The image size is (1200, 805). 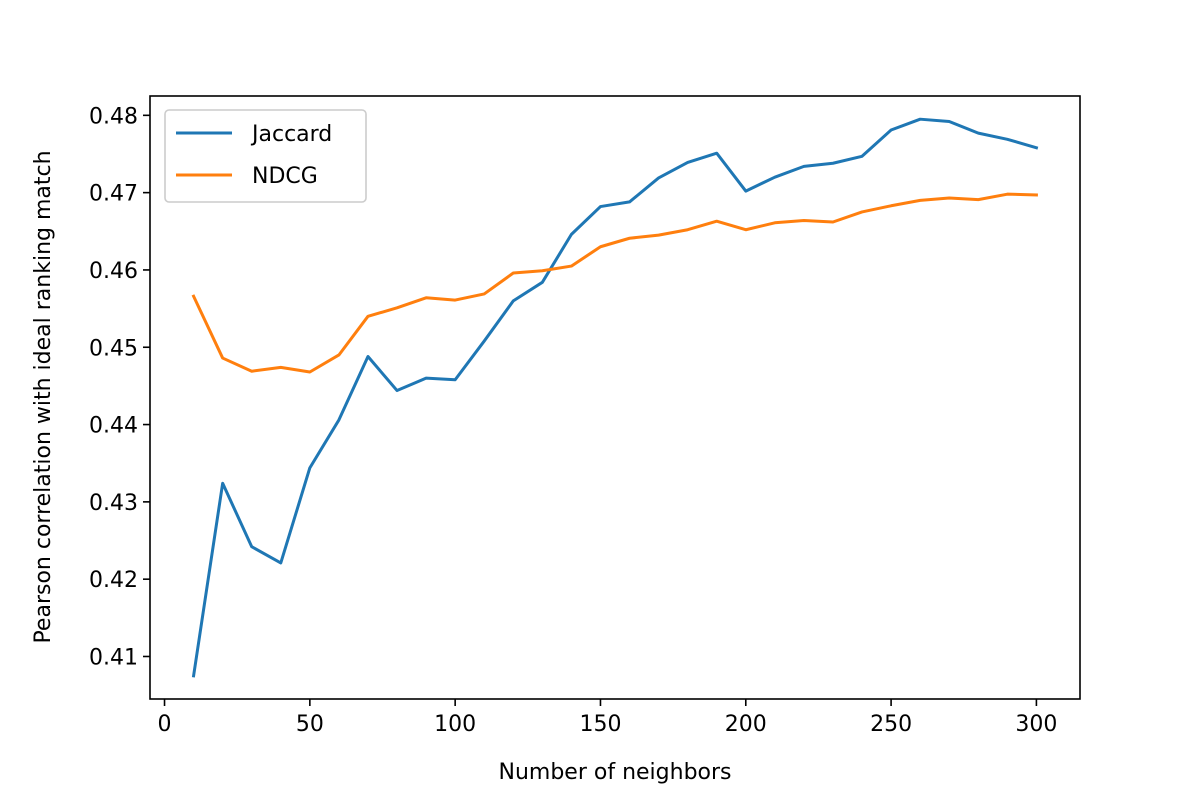 I want to click on legend-label-jaccard: Jaccard, so click(x=291, y=134).